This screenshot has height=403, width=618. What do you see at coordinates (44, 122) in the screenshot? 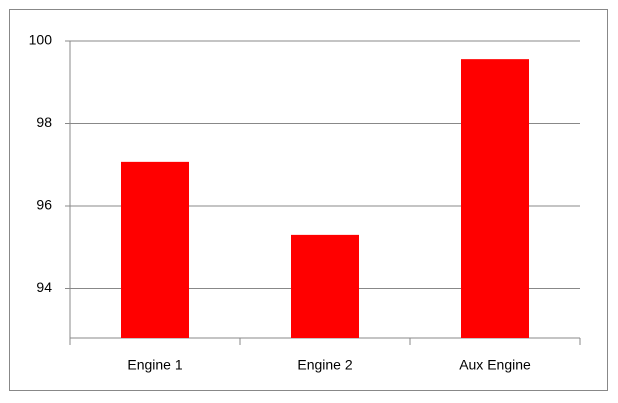
I see `y-tick-label: 98` at bounding box center [44, 122].